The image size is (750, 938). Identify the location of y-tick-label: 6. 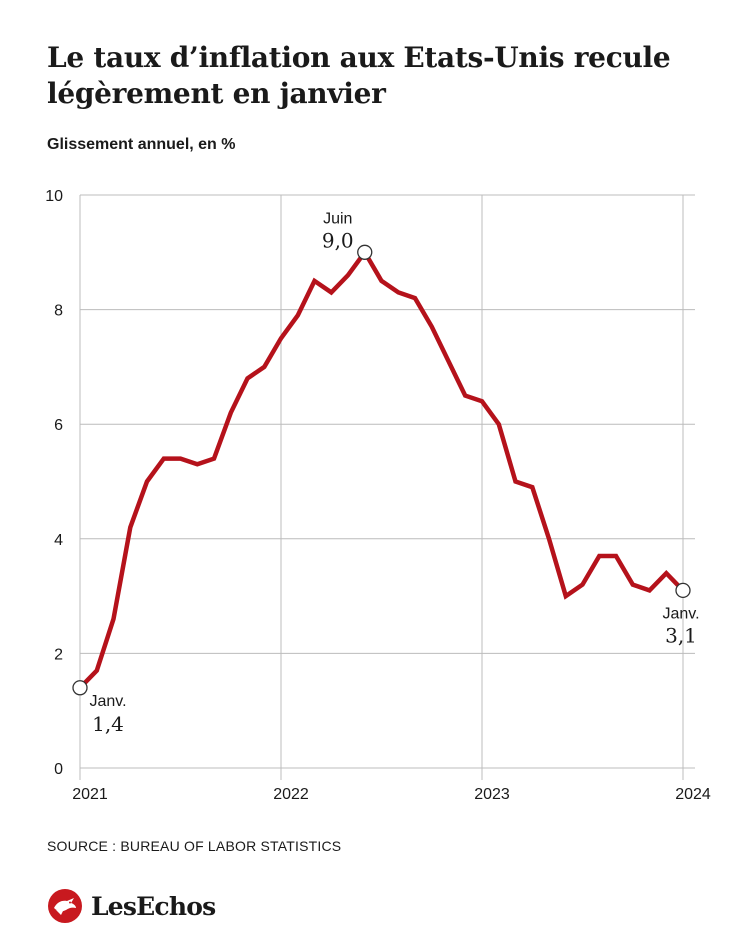
(58, 425).